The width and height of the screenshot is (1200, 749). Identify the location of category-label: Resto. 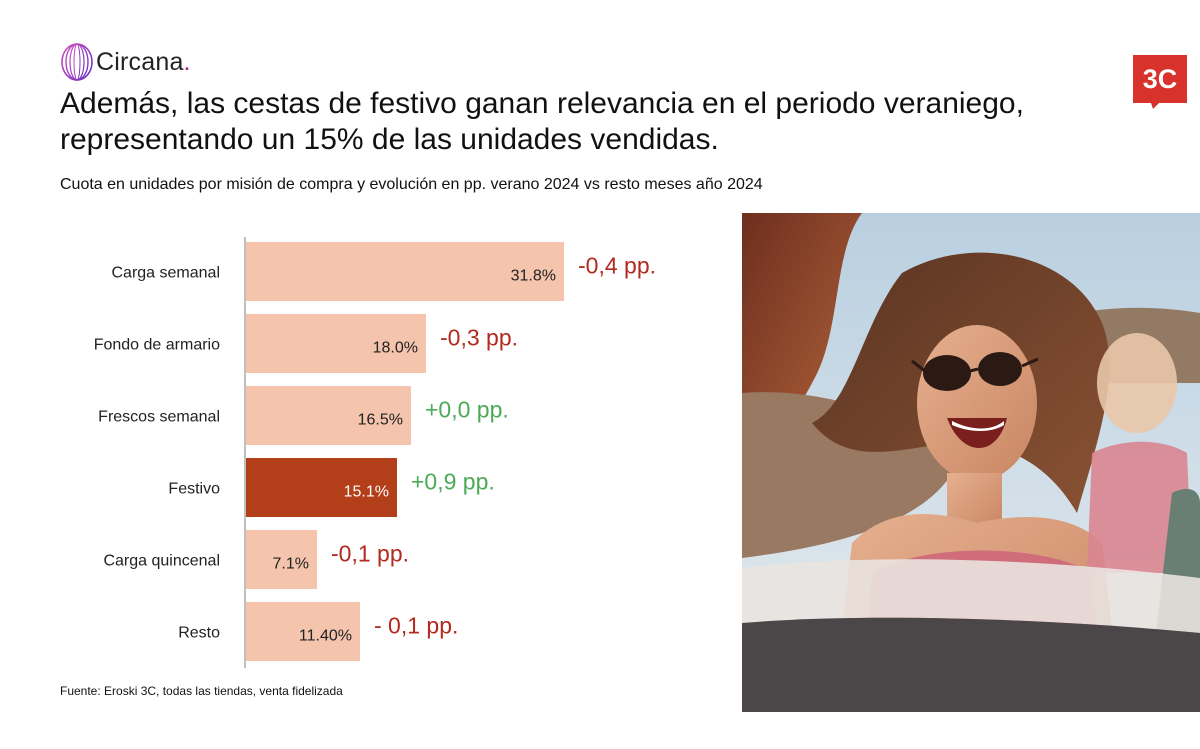
(199, 633).